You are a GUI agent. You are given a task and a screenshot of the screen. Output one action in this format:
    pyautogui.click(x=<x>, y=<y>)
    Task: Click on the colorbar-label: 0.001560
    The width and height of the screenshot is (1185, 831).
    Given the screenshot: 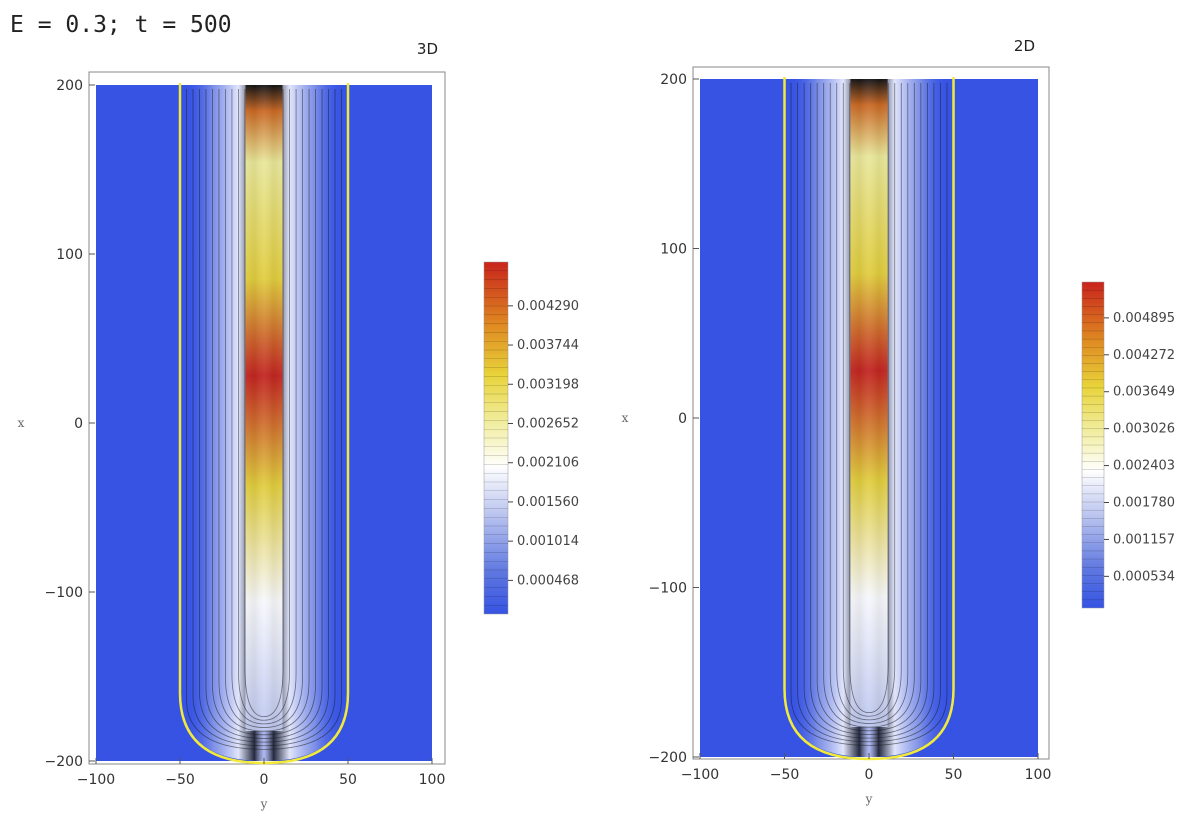 What is the action you would take?
    pyautogui.click(x=548, y=502)
    